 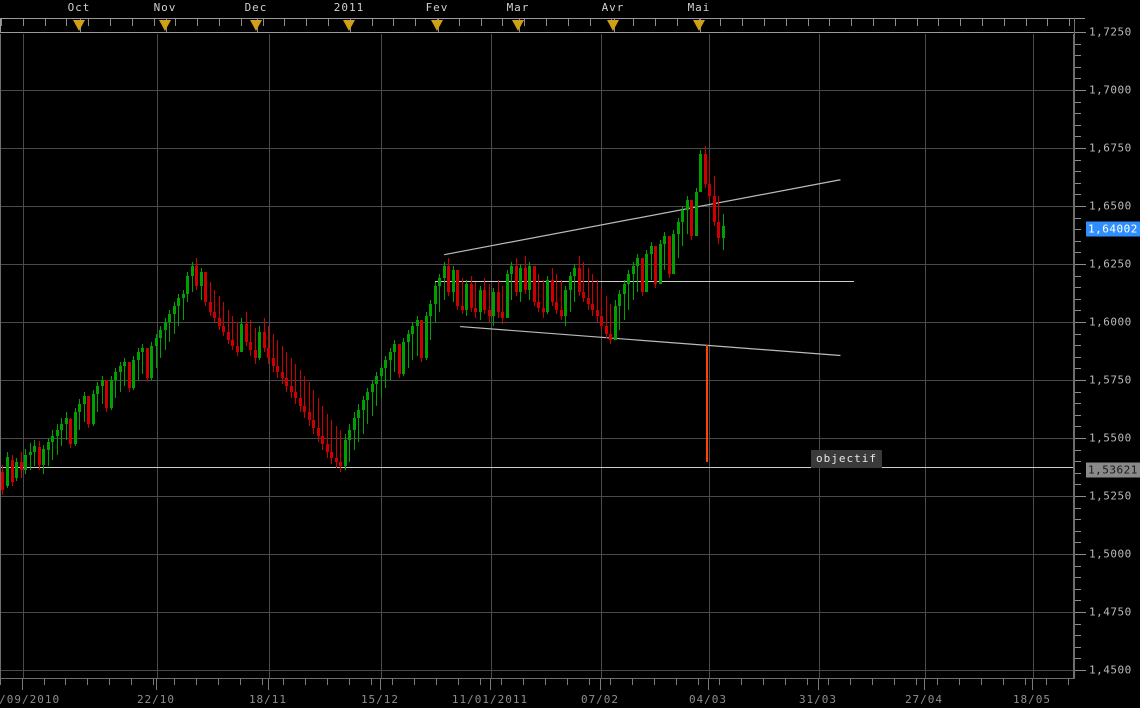 I want to click on price-label: 1,6250, so click(x=1110, y=264).